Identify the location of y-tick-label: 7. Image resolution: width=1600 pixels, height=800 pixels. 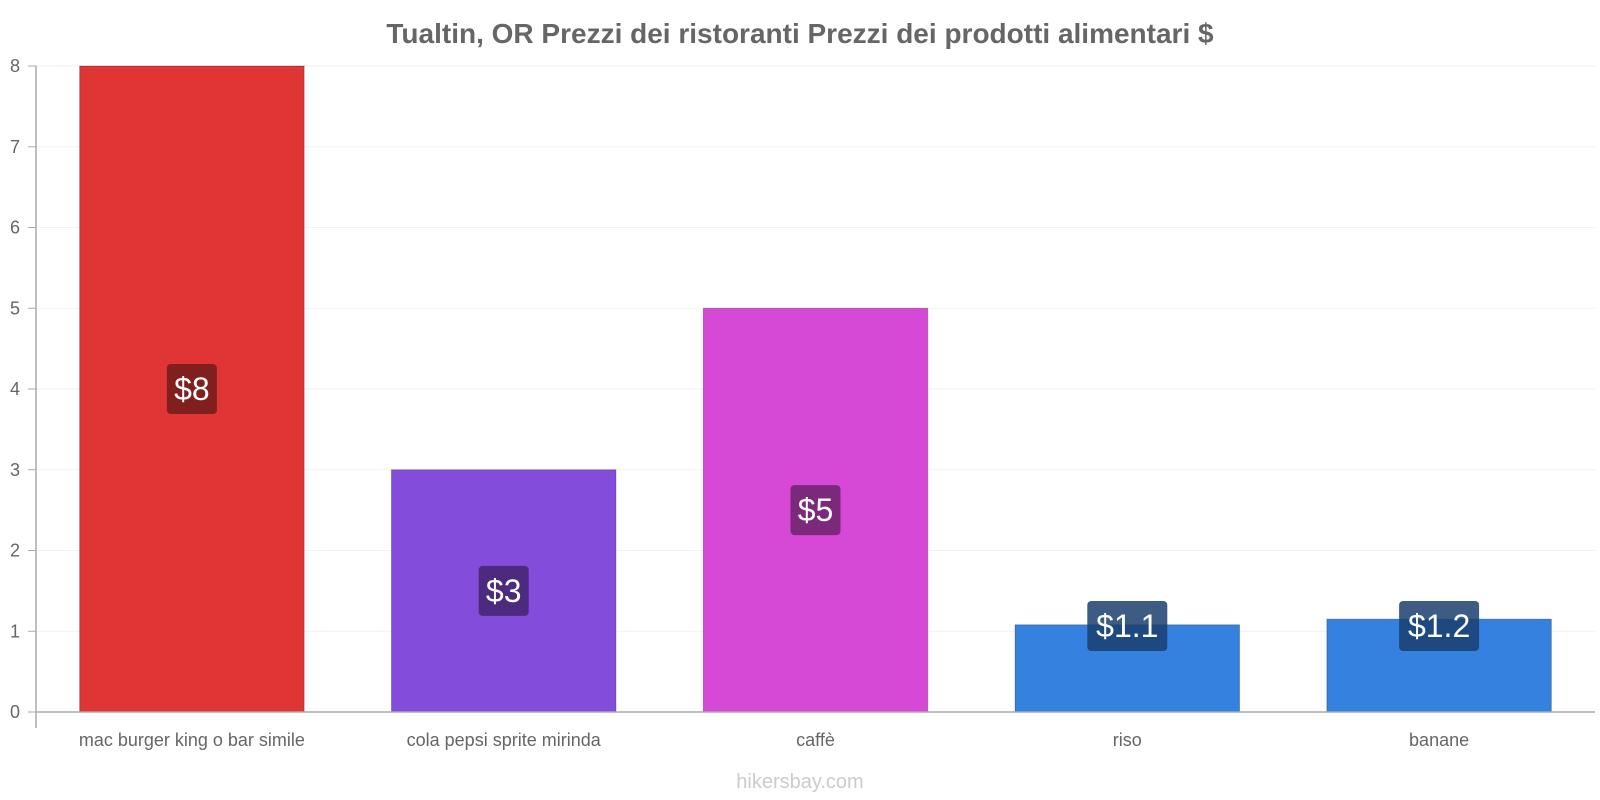
(15, 147).